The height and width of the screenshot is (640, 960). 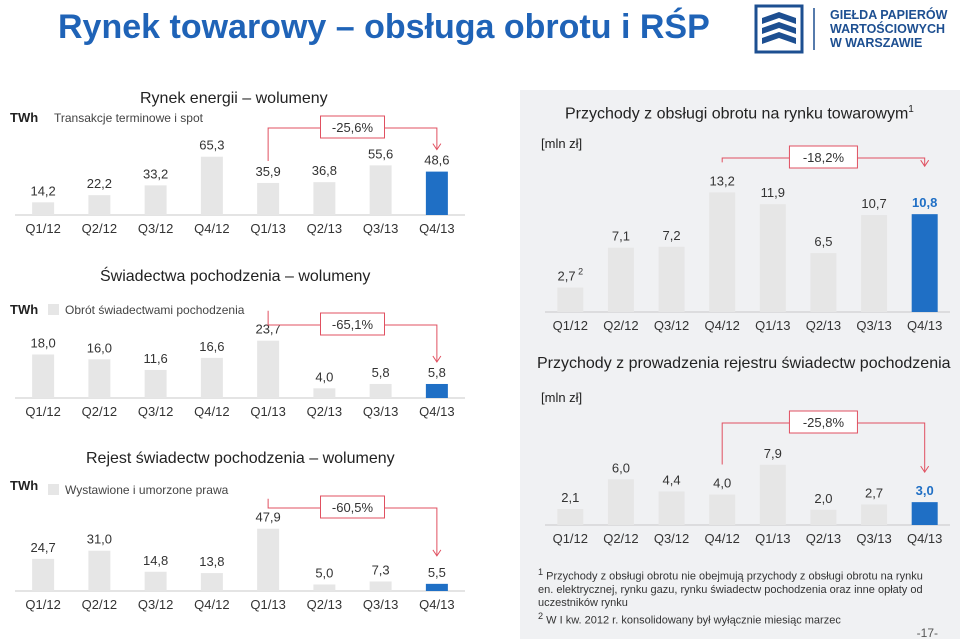 What do you see at coordinates (570, 325) in the screenshot?
I see `trading_revenue-category-label: Q1/12` at bounding box center [570, 325].